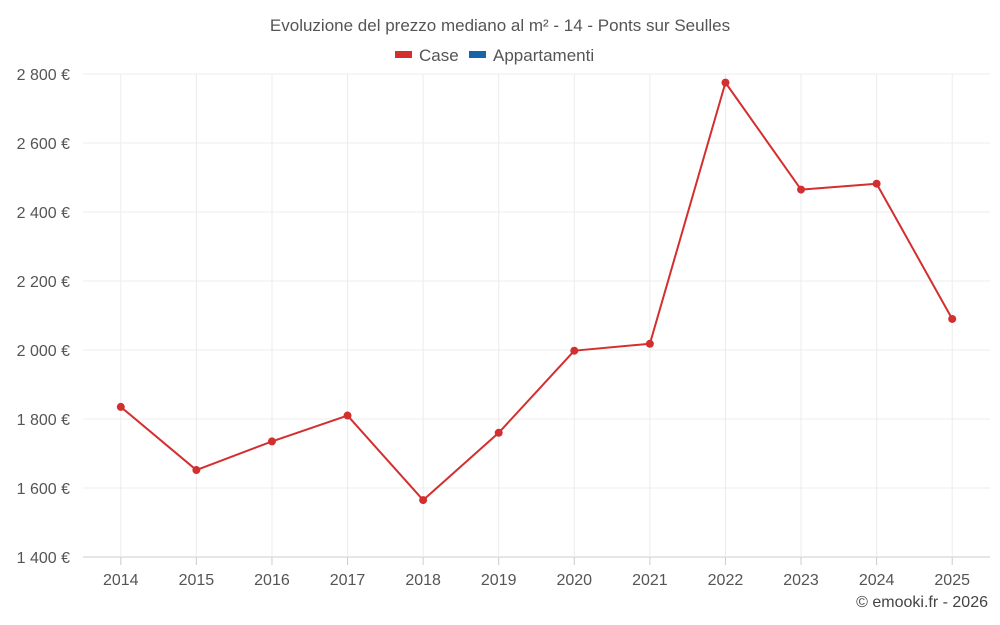 The width and height of the screenshot is (1000, 625). Describe the element at coordinates (543, 55) in the screenshot. I see `legend-label-appartamenti: Appartamenti` at that location.